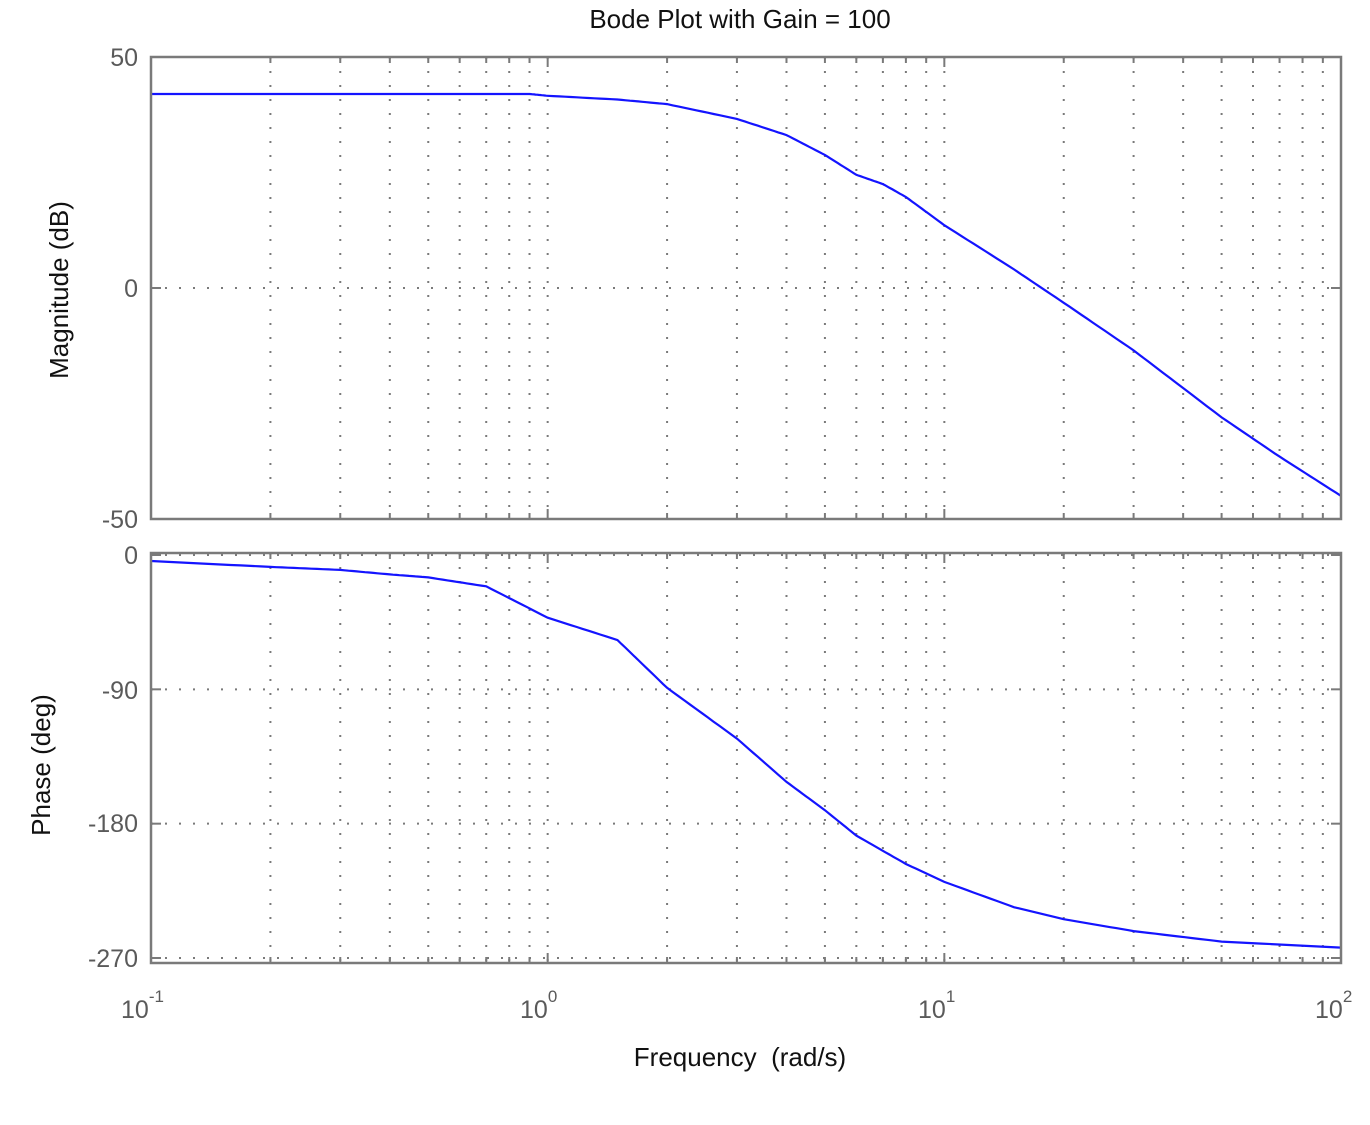 Image resolution: width=1370 pixels, height=1125 pixels. I want to click on chart-title: Bode Plot with Gain = 100, so click(739, 19).